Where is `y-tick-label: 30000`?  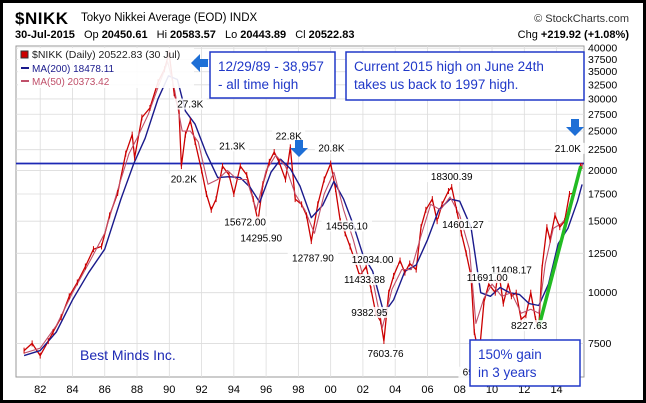
y-tick-label: 30000 is located at coordinates (602, 99).